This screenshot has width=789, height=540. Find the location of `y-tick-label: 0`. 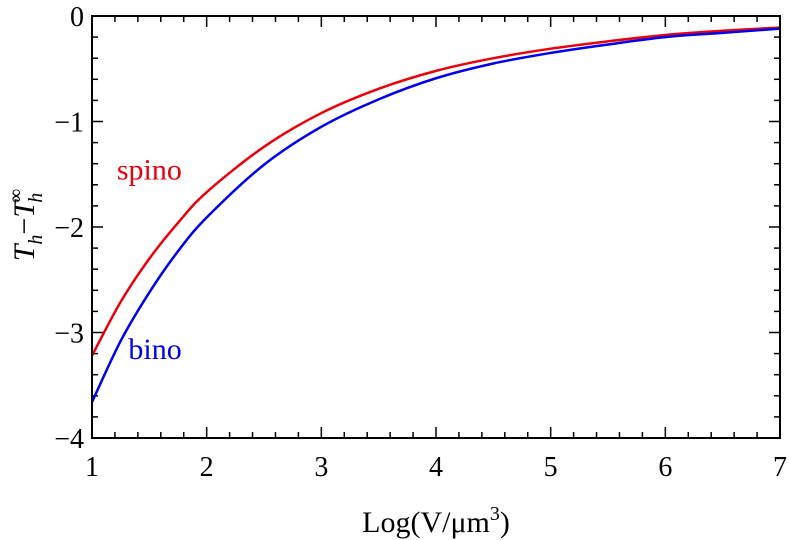

y-tick-label: 0 is located at coordinates (77, 17).